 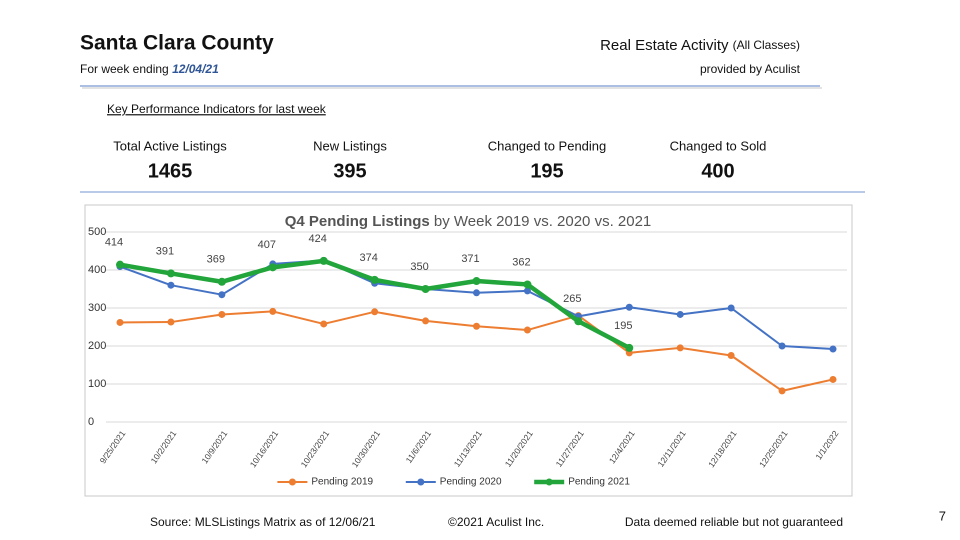 I want to click on y-tick-label: 0, so click(x=91, y=422).